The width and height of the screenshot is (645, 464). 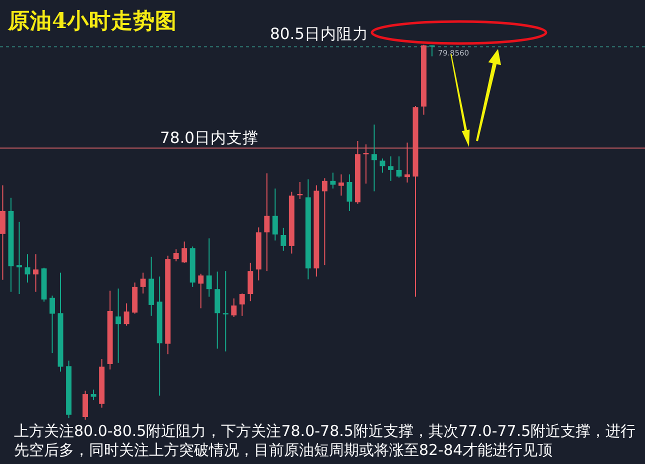 I want to click on title: 原油4小时走势图, so click(x=92, y=21).